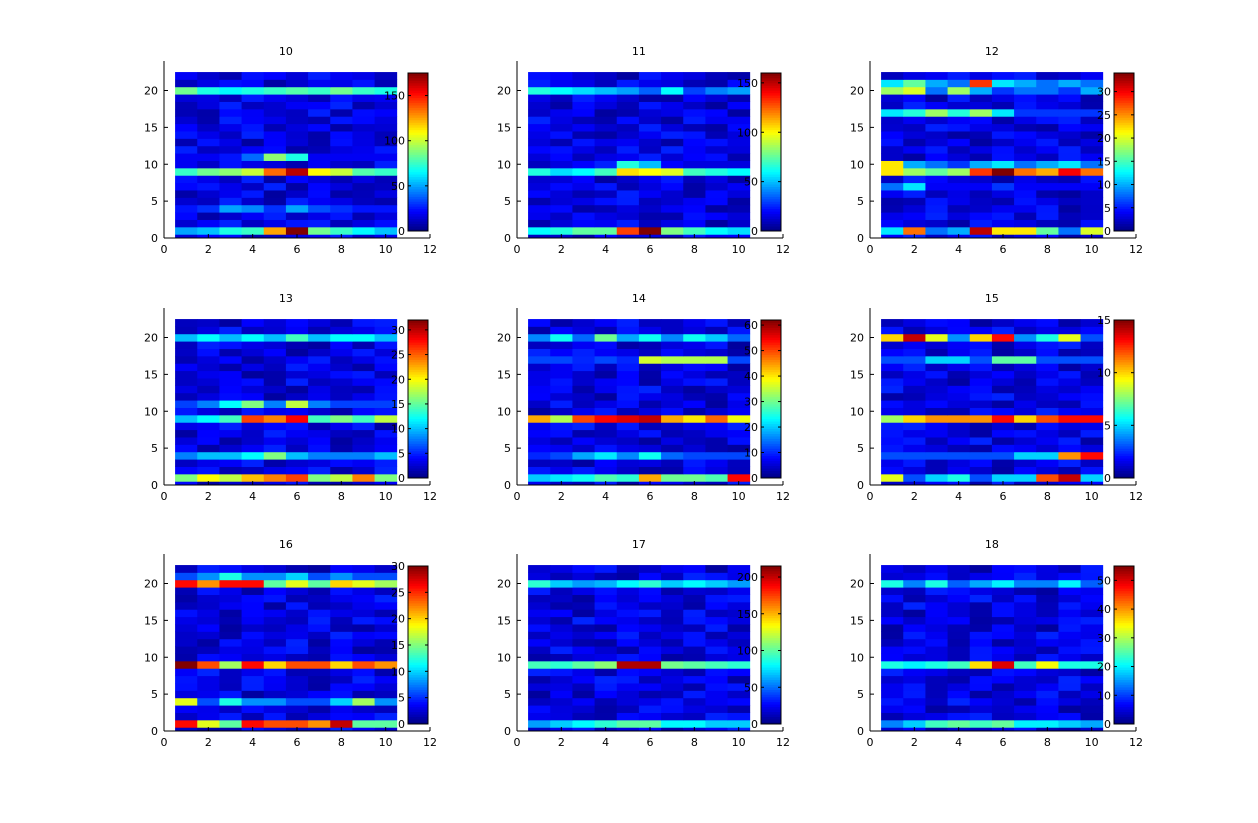 This screenshot has width=1258, height=823. I want to click on colorbar-tick-label: 0, so click(754, 478).